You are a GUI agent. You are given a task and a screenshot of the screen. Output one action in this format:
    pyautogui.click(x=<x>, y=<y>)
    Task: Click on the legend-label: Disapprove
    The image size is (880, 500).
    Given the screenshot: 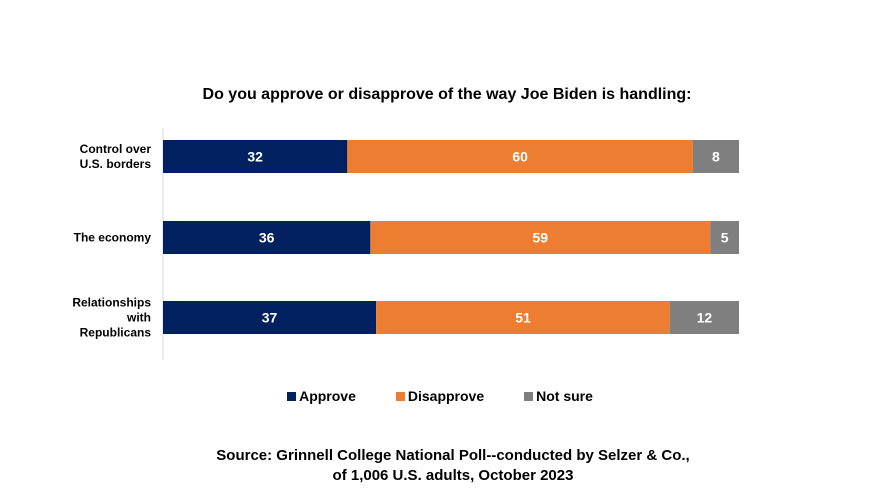 What is the action you would take?
    pyautogui.click(x=446, y=396)
    